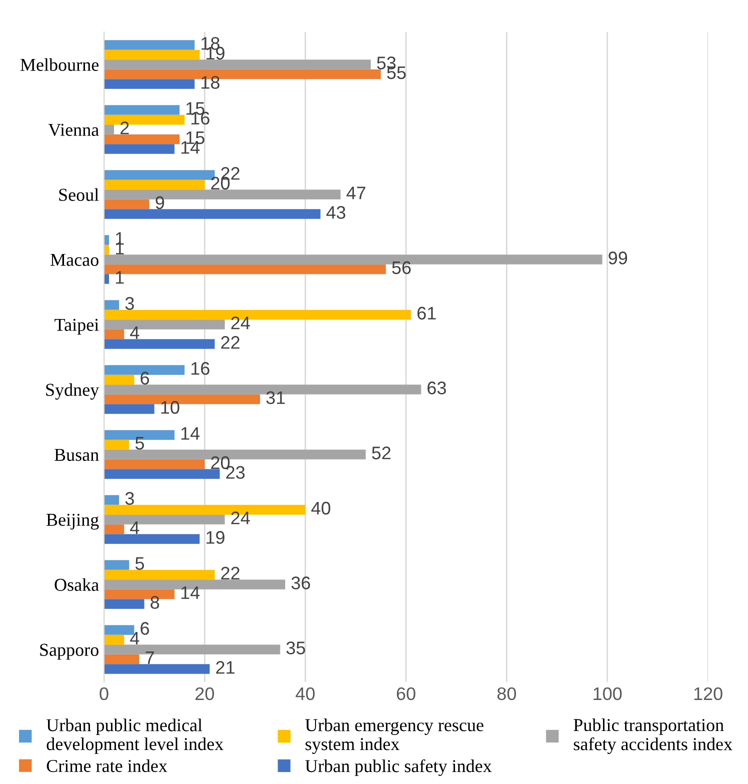 This screenshot has height=784, width=748. I want to click on legend-label: Urban public safety index, so click(398, 767).